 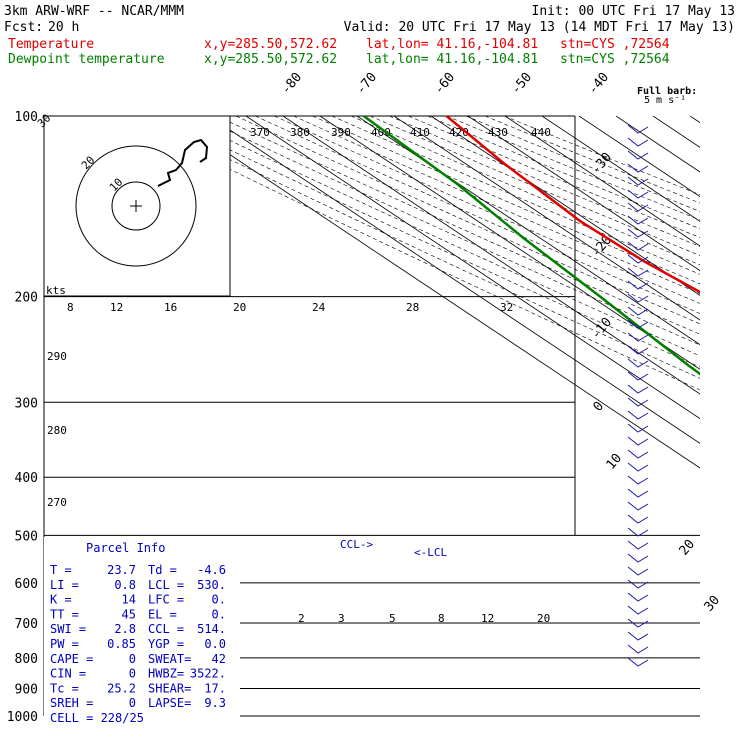 I want to click on theta-tick-label: 270, so click(x=57, y=502).